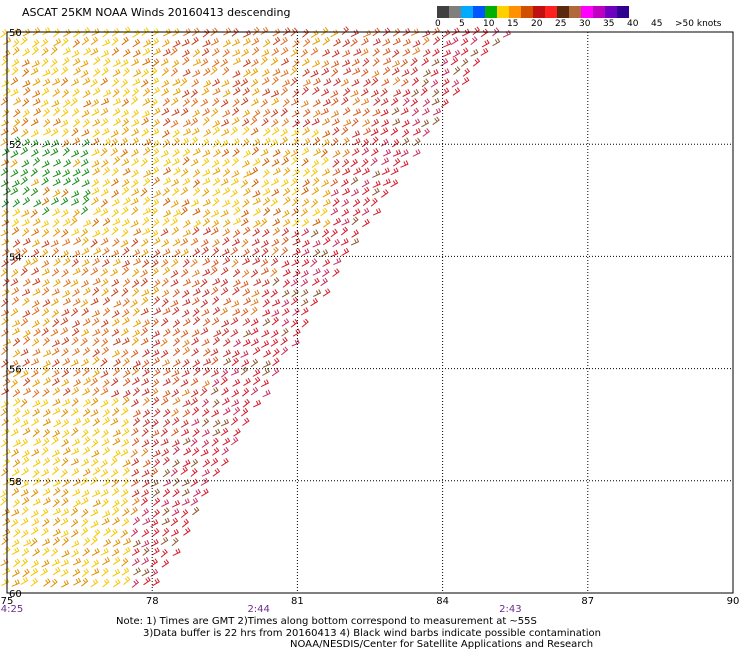 The width and height of the screenshot is (740, 650). Describe the element at coordinates (442, 601) in the screenshot. I see `longitude-tick-label: 84` at that location.